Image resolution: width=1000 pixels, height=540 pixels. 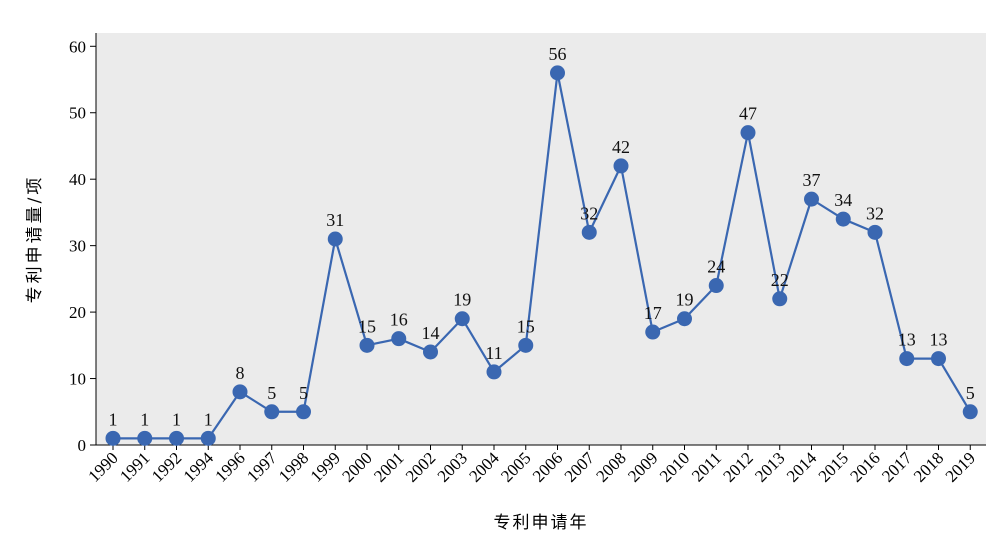 I want to click on x-tick-label: 2015, so click(x=833, y=466).